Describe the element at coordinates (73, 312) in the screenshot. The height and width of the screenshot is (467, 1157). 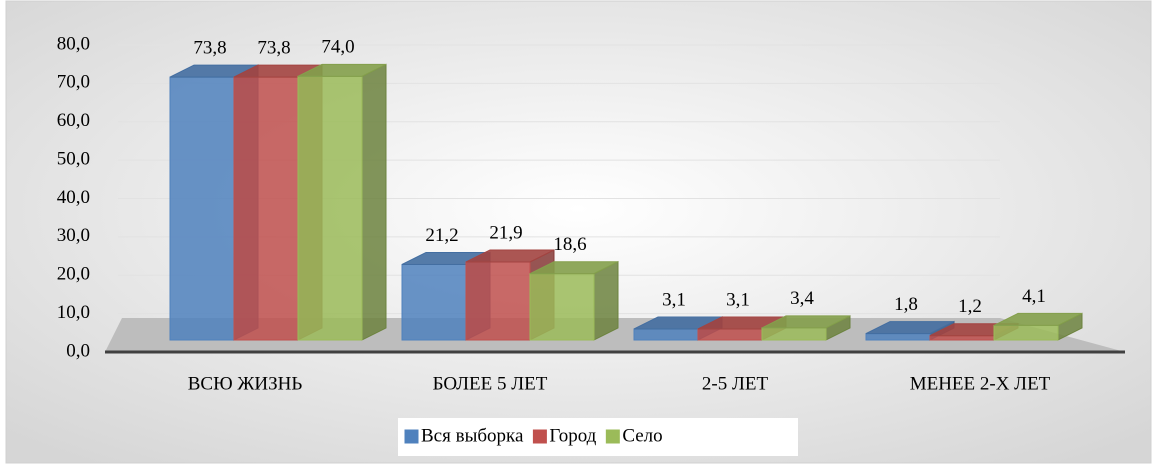
I see `y-tick-label: 10,0` at that location.